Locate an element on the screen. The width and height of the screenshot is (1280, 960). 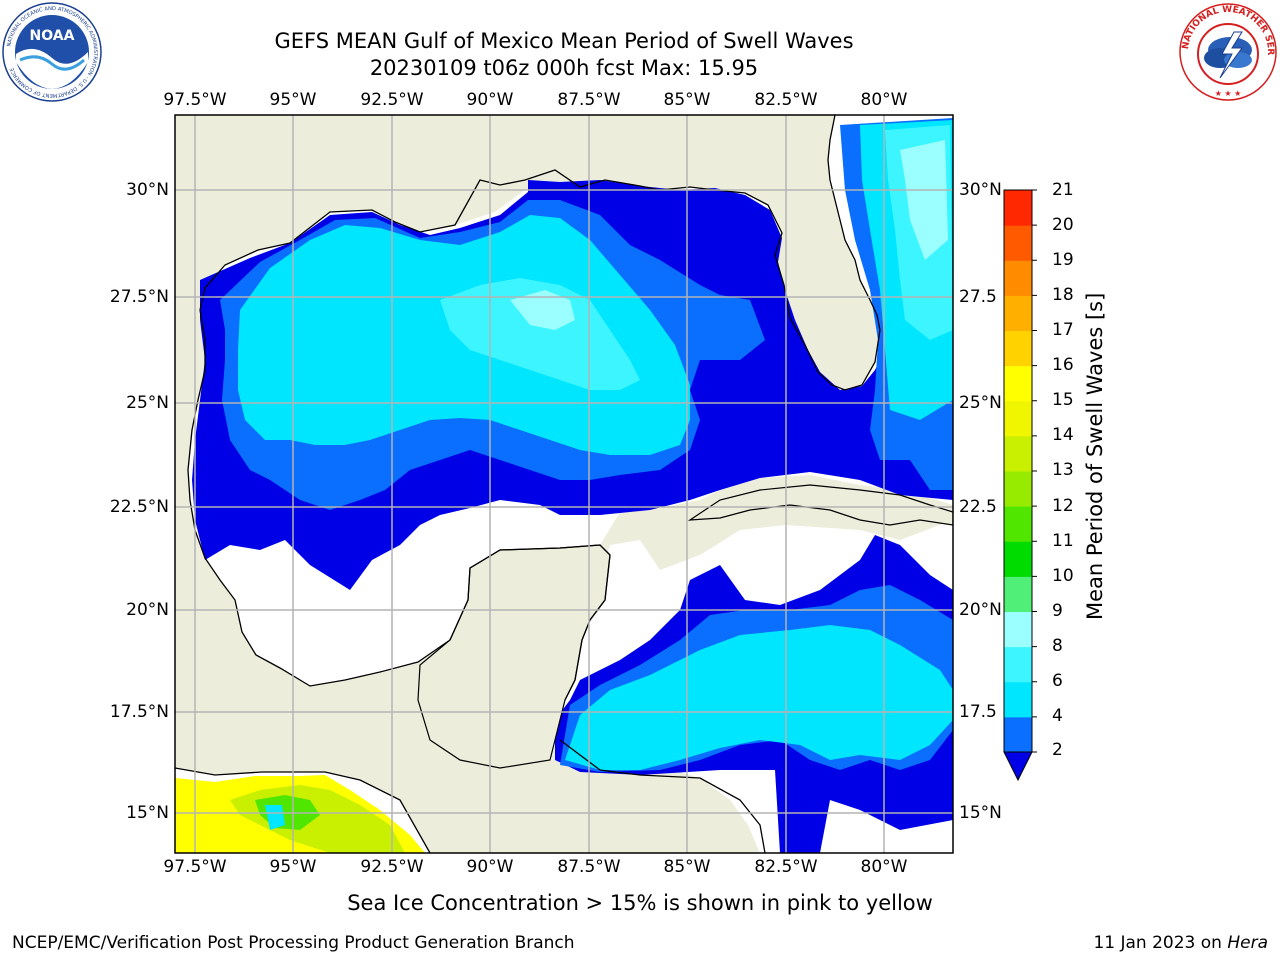
colorbar is located at coordinates (1020, 485).